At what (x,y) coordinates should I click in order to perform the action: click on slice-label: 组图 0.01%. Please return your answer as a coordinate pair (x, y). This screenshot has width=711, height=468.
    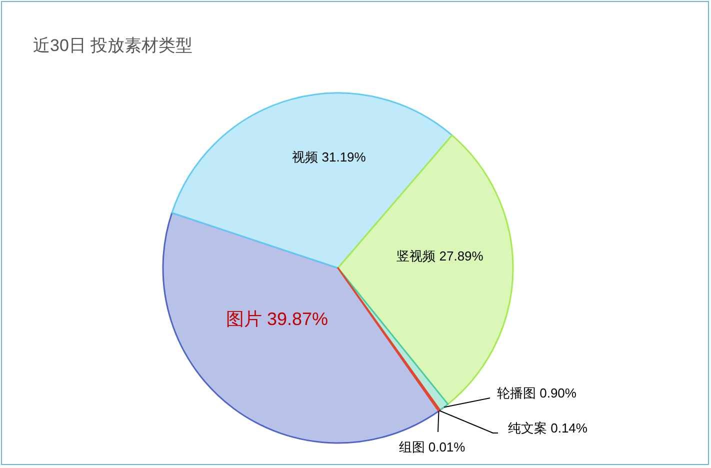
    Looking at the image, I should click on (432, 447).